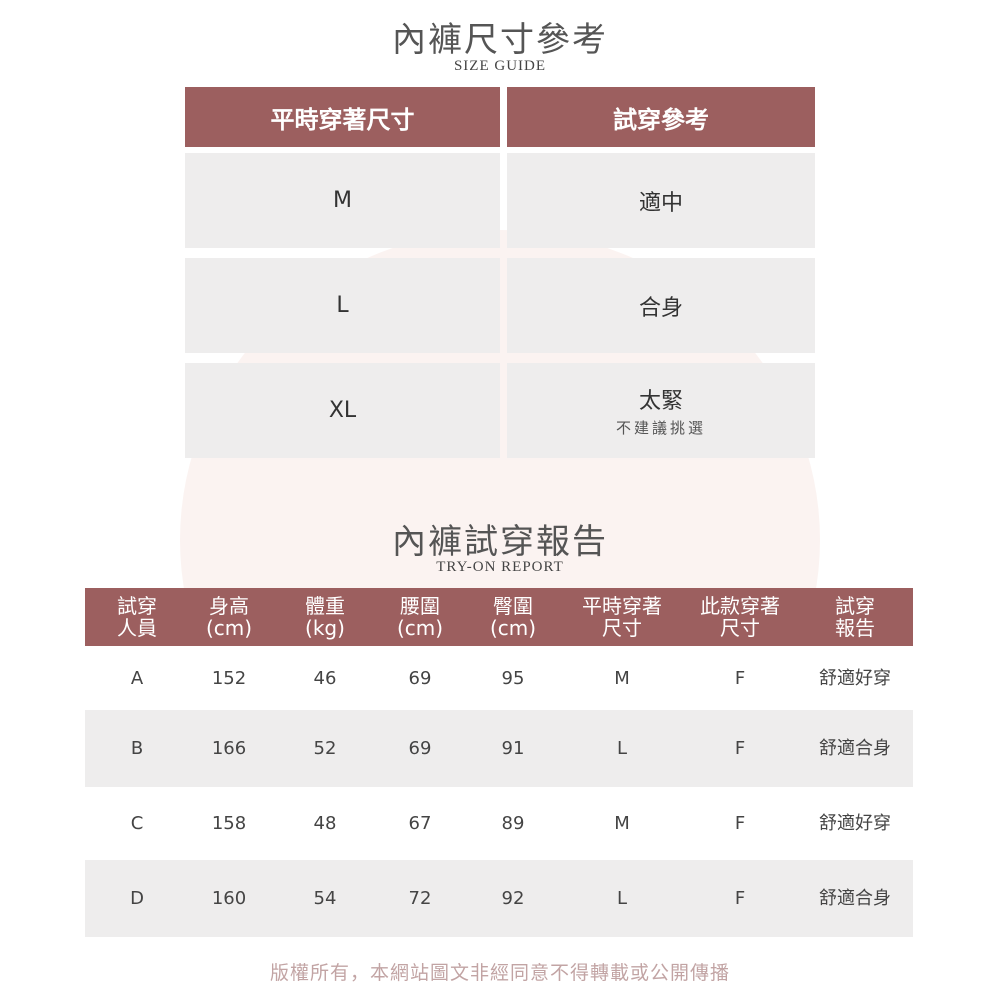 The height and width of the screenshot is (1000, 1000). Describe the element at coordinates (420, 898) in the screenshot. I see `table-cell: 72` at that location.